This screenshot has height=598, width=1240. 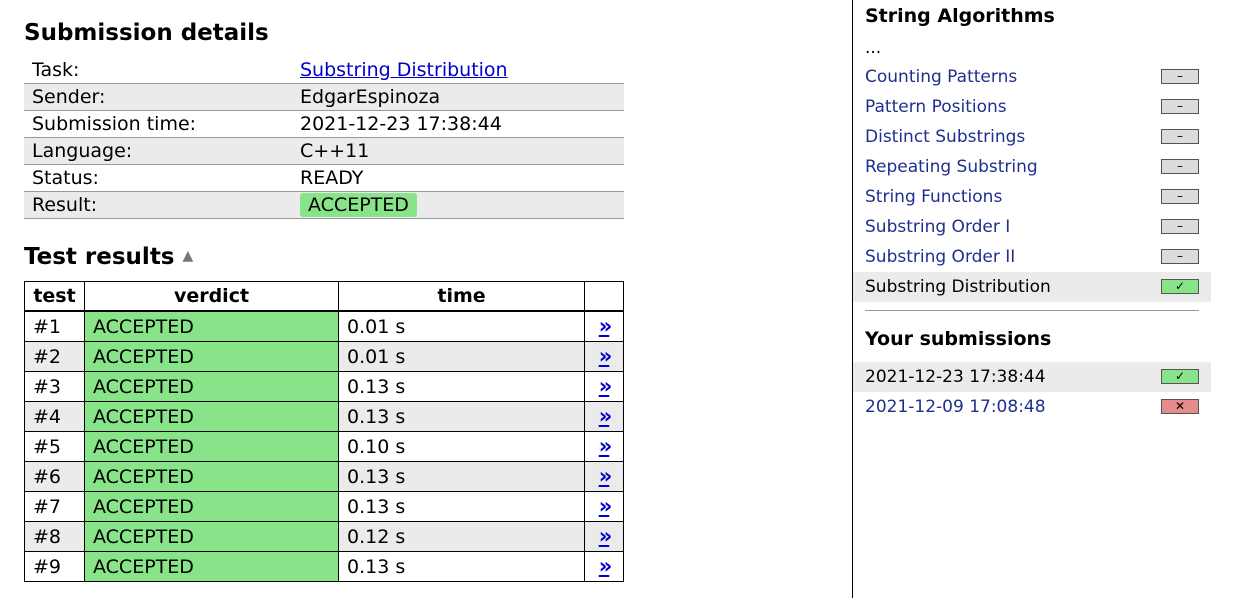 I want to click on details-value: EdgarEspinoza, so click(x=370, y=97).